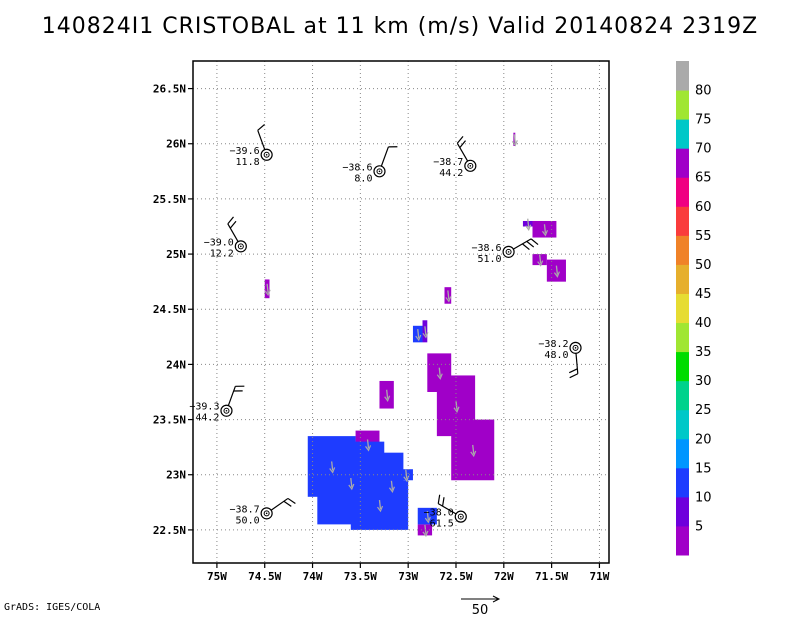 This screenshot has height=618, width=800. Describe the element at coordinates (204, 407) in the screenshot. I see `obs-temperature: −39.3` at that location.